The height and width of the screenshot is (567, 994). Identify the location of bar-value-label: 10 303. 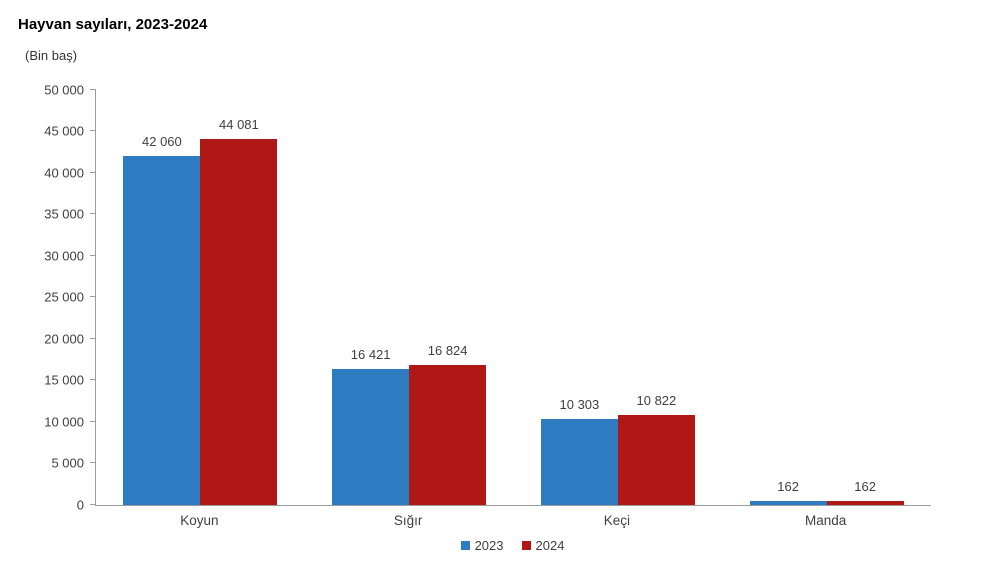
(579, 404).